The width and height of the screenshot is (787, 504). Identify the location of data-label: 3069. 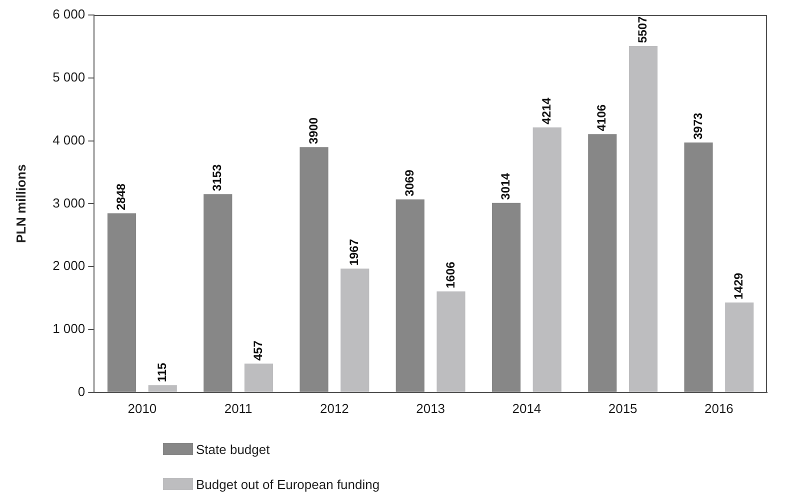
(409, 182).